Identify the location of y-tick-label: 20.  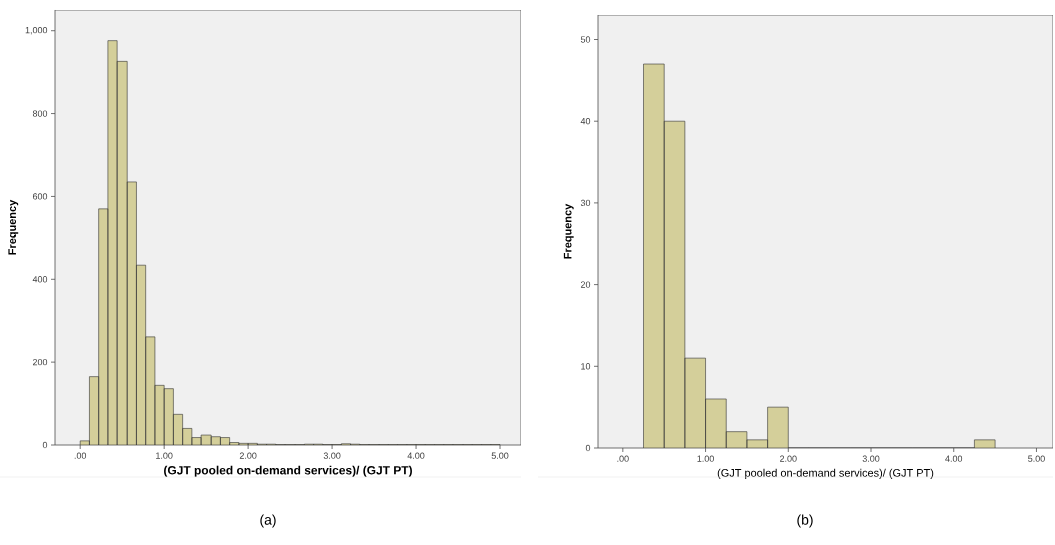
(585, 284).